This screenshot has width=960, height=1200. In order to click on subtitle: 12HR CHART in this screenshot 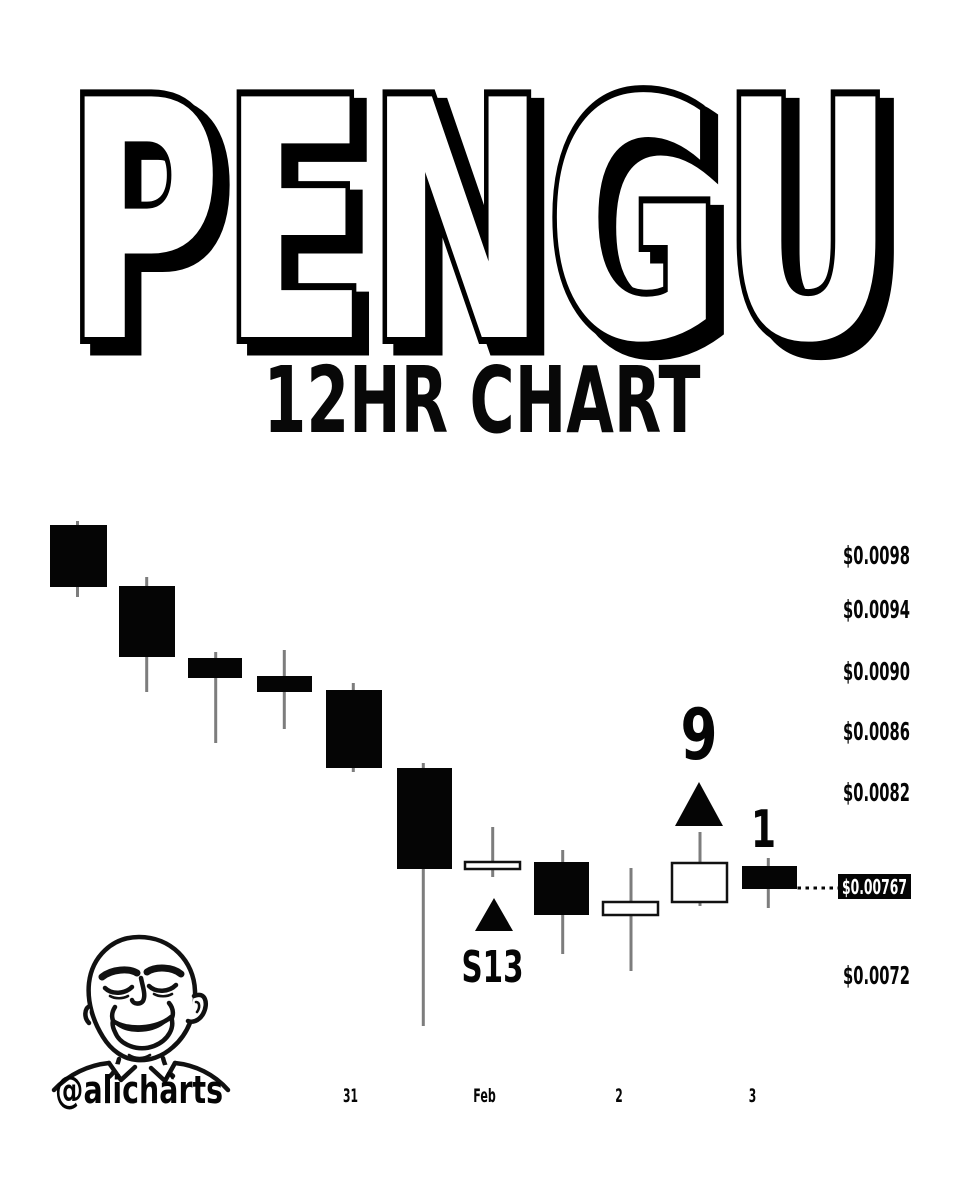, I will do `click(482, 400)`.